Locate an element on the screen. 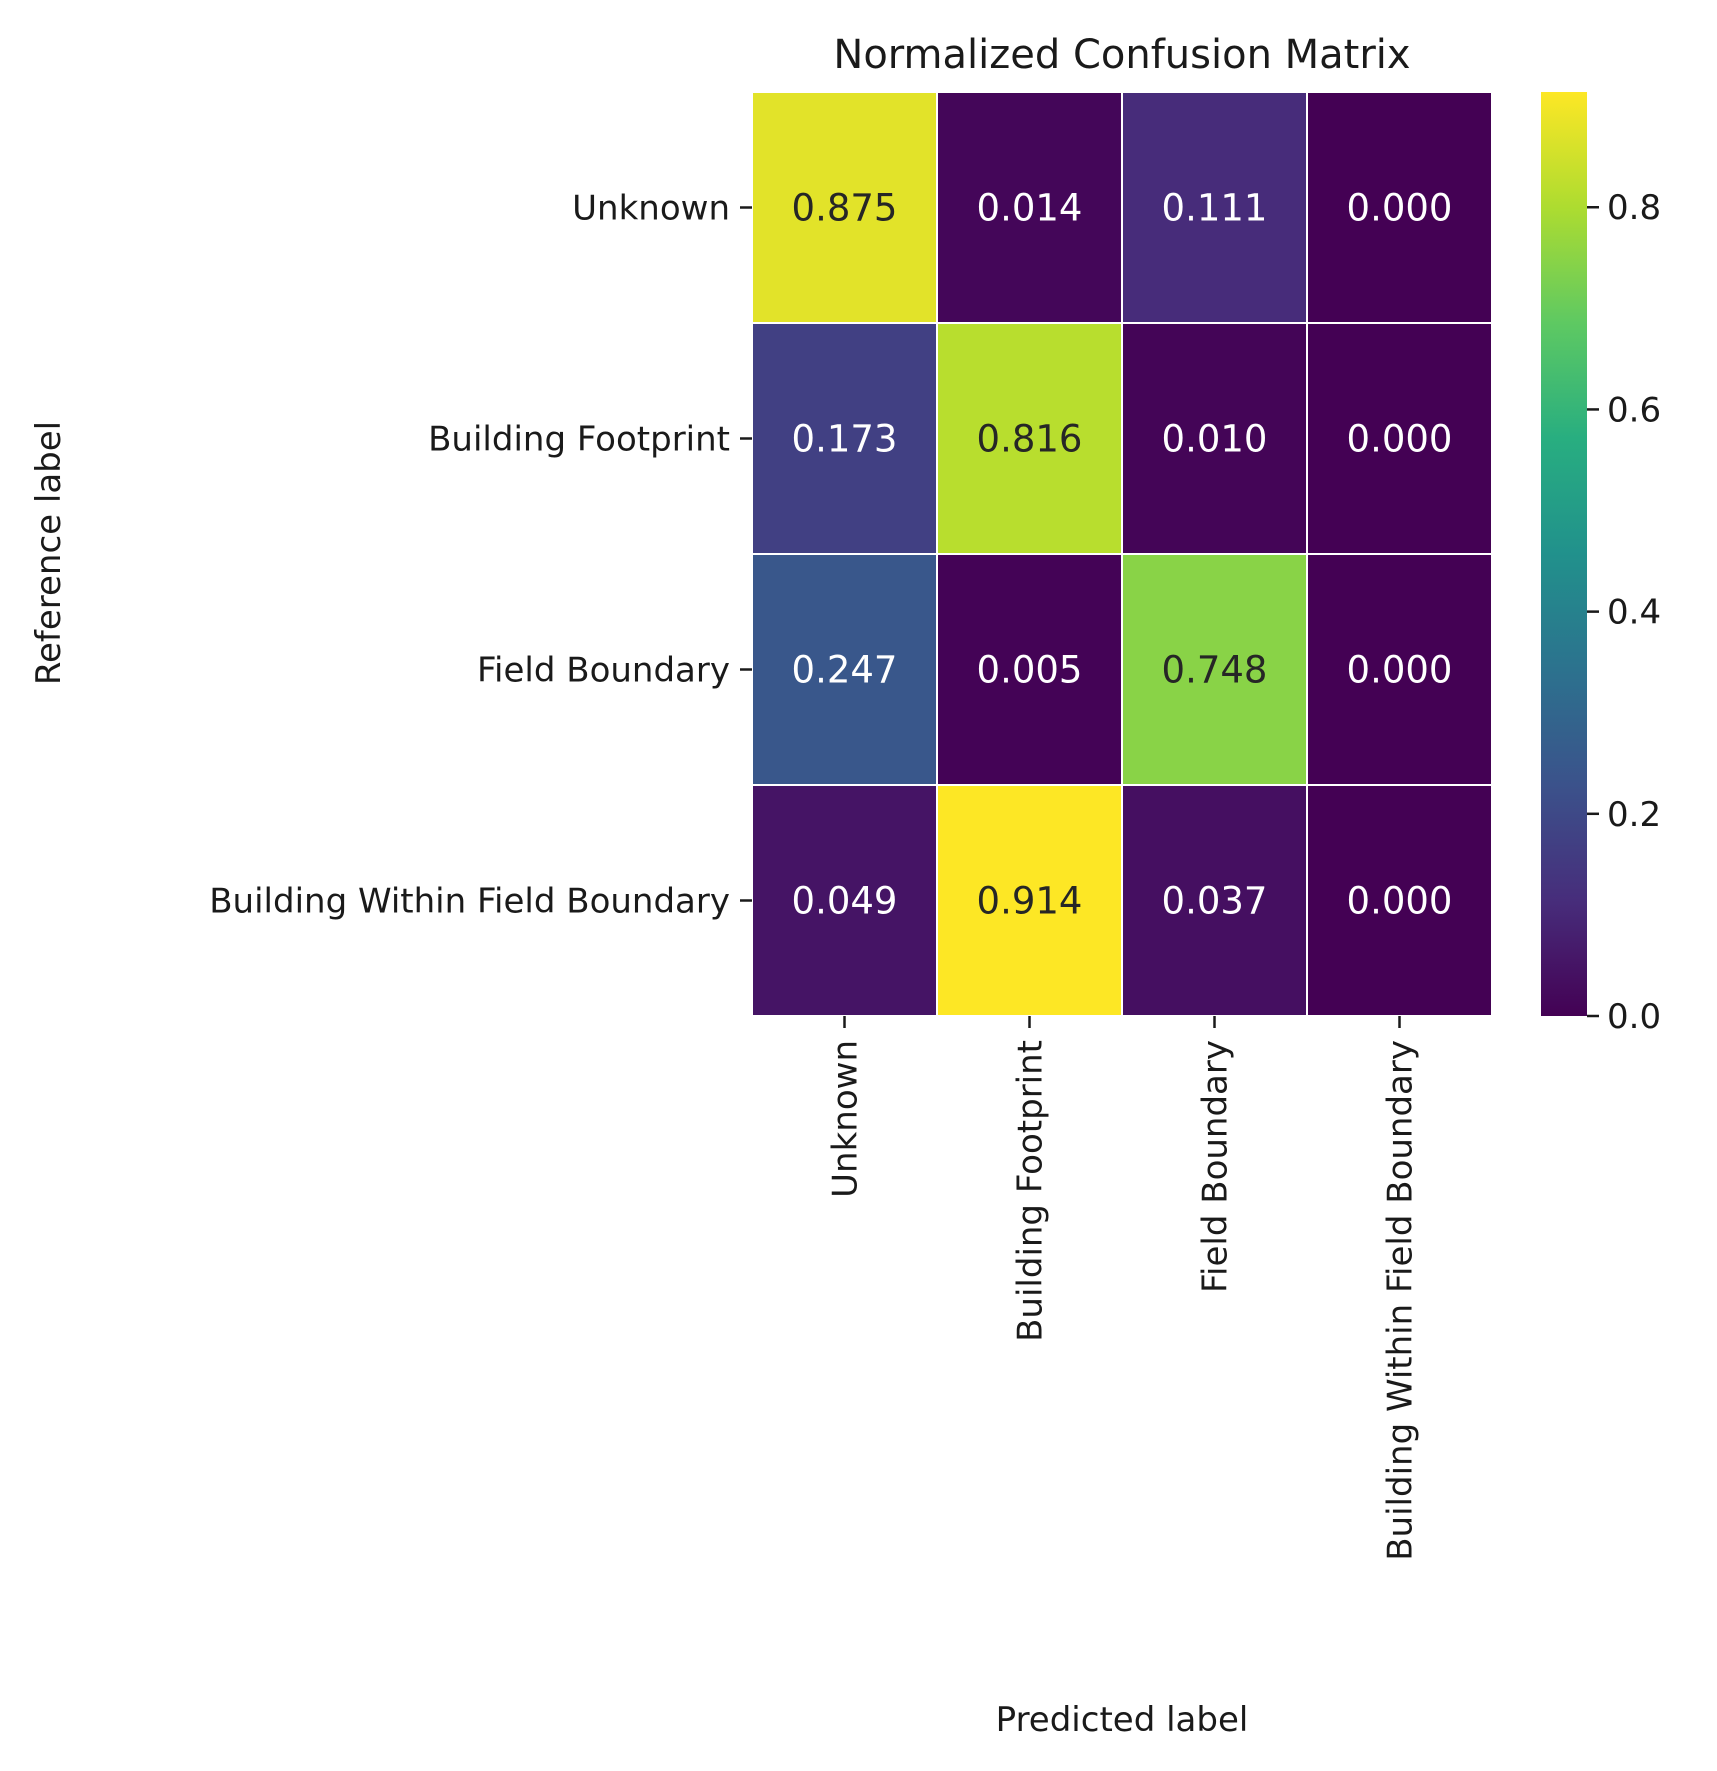  colorbar-tick-label: 0.8 is located at coordinates (1634, 208).